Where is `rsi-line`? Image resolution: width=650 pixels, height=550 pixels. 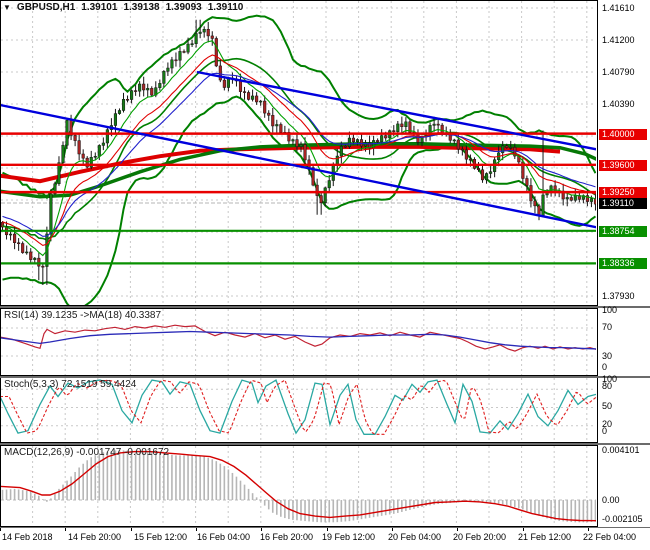 rsi-line is located at coordinates (298, 338).